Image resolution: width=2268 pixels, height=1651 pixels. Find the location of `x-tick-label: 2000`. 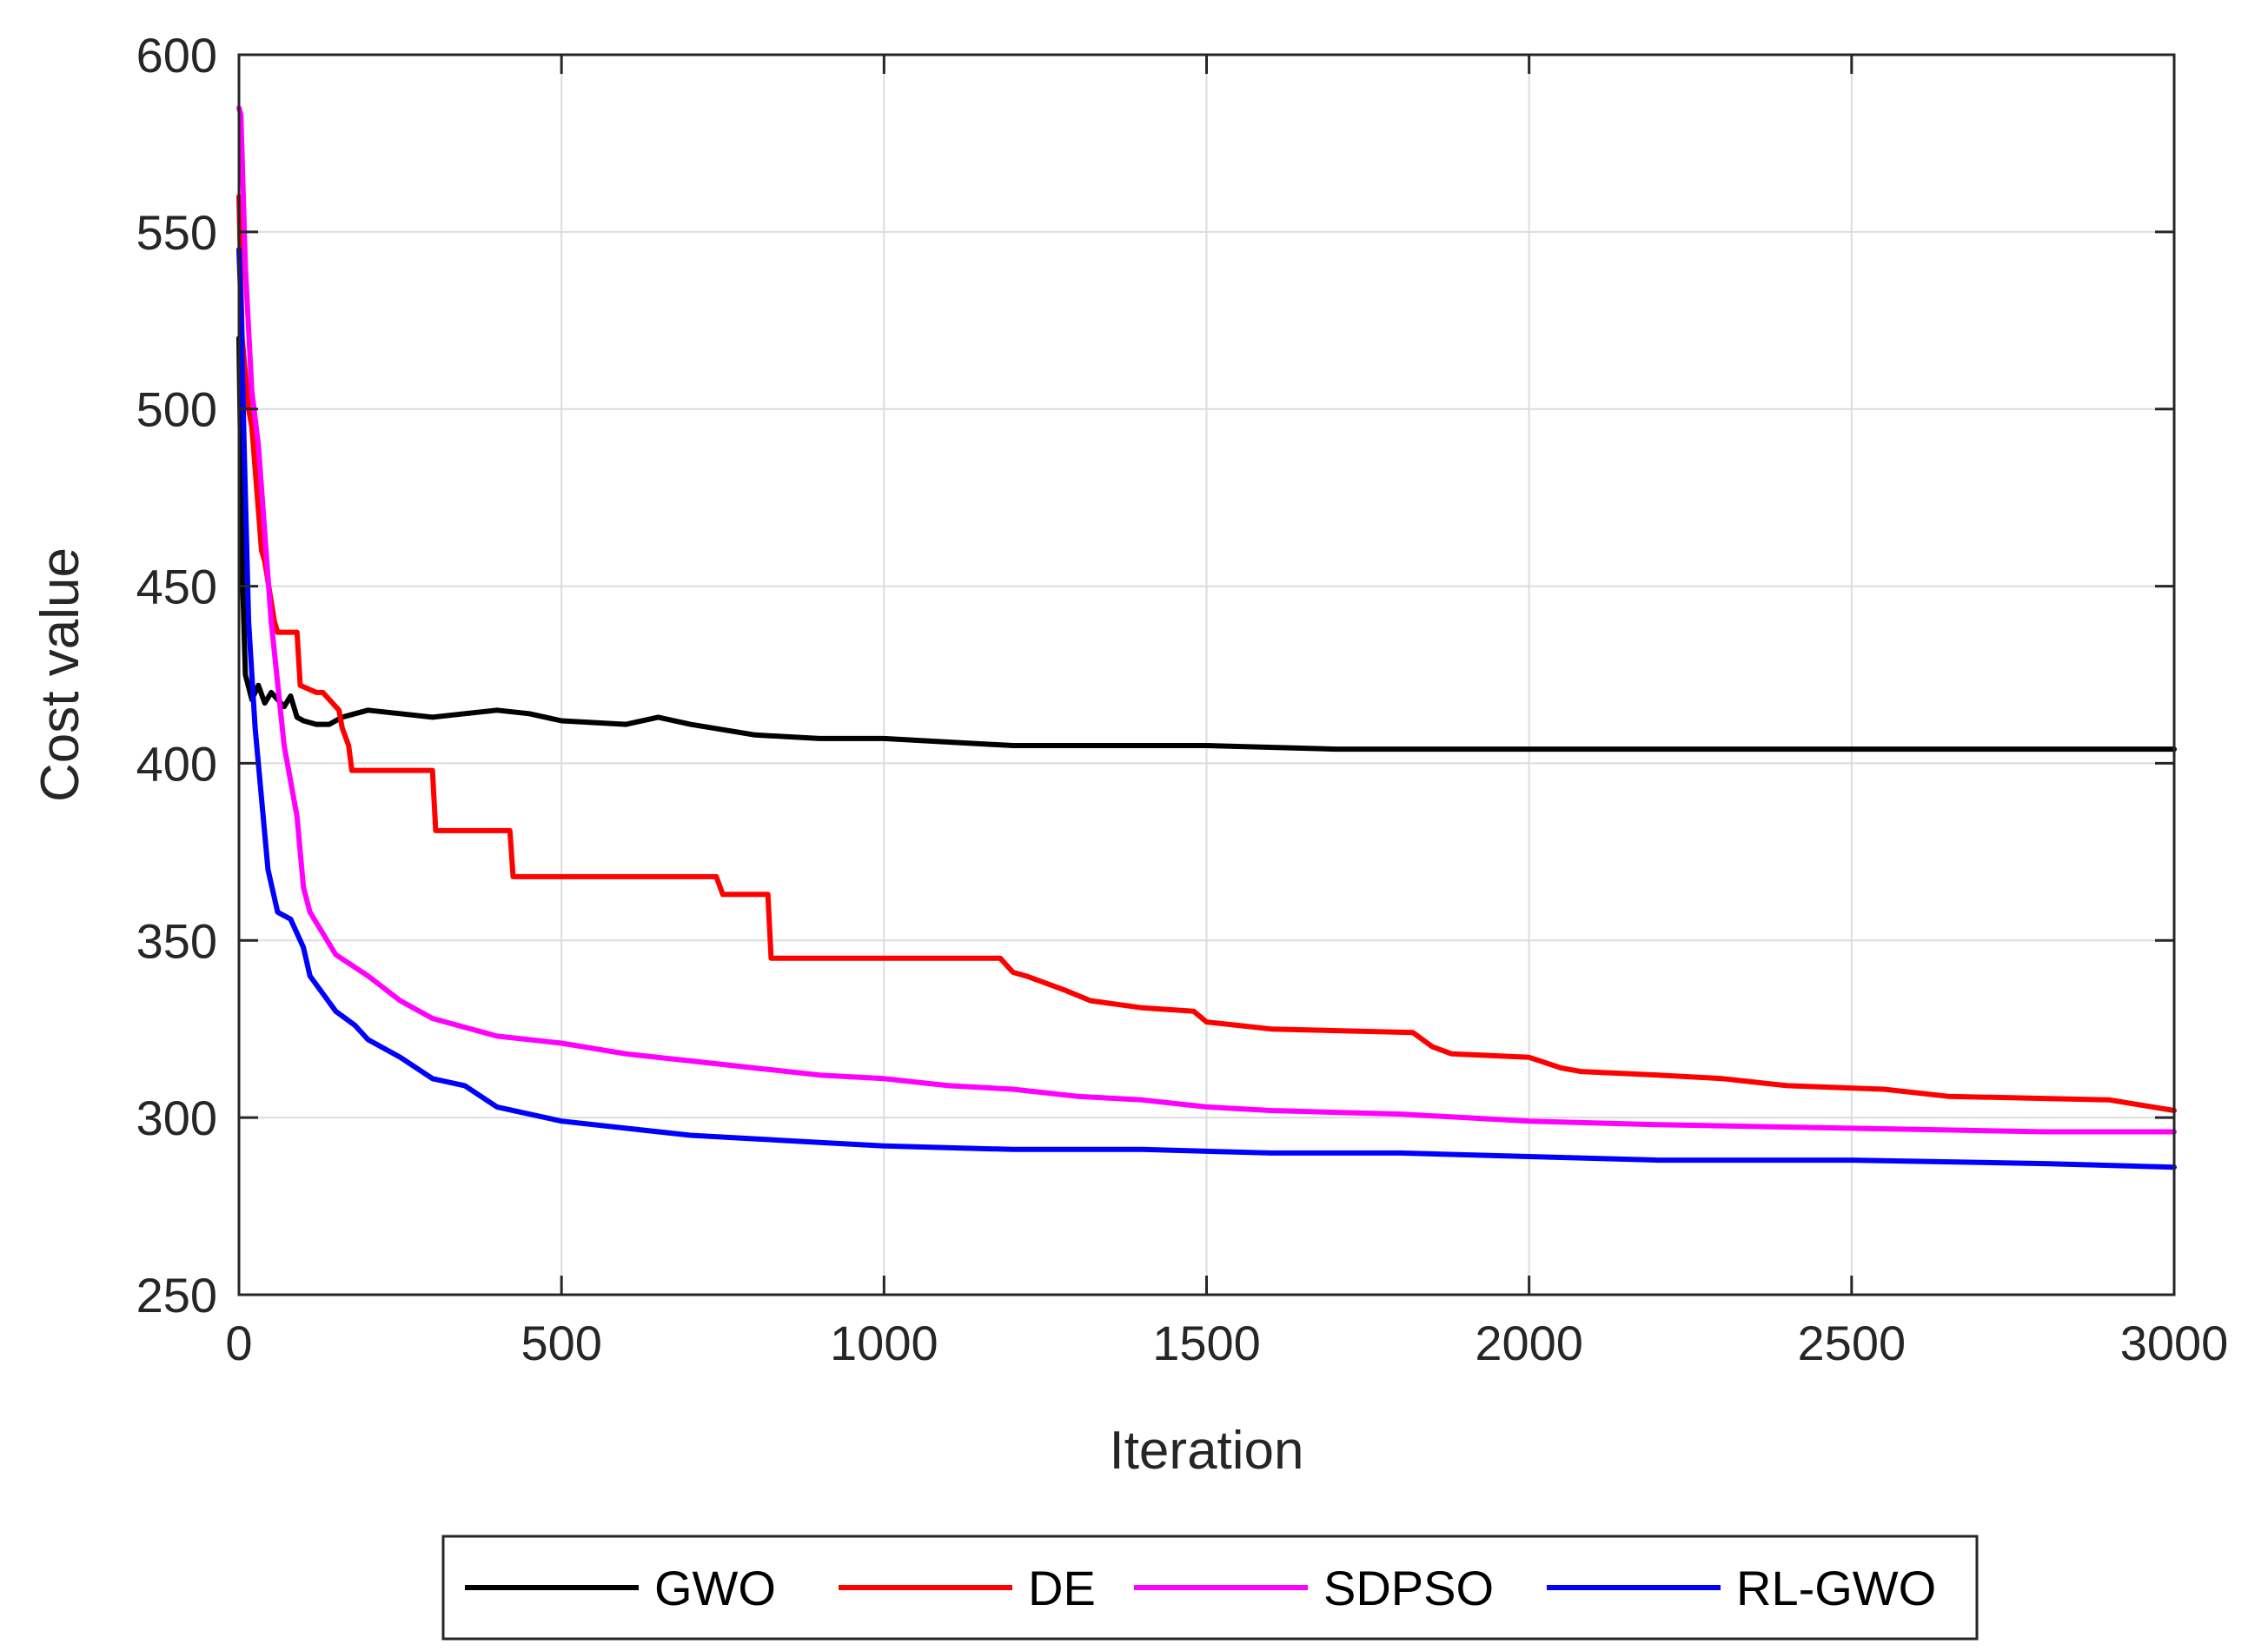

x-tick-label: 2000 is located at coordinates (1529, 1343).